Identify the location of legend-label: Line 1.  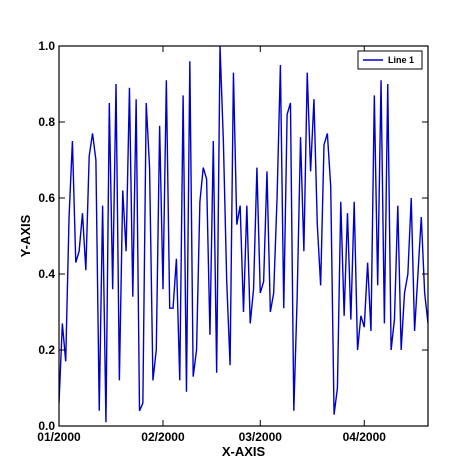
(401, 60).